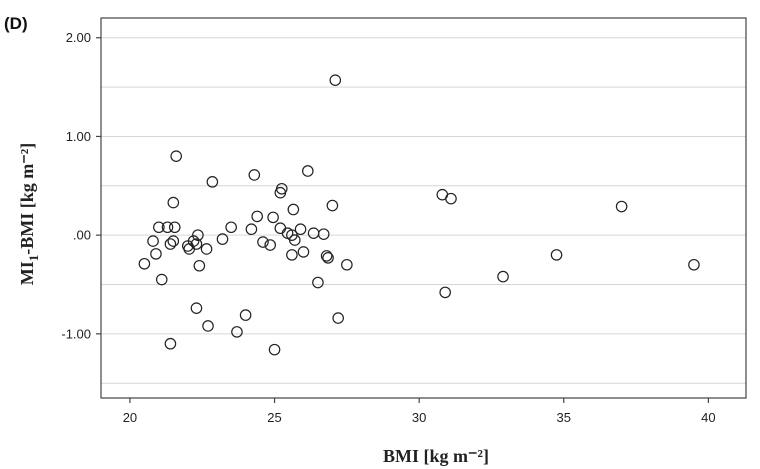 This screenshot has width=760, height=469. What do you see at coordinates (130, 417) in the screenshot?
I see `x-tick-label: 20` at bounding box center [130, 417].